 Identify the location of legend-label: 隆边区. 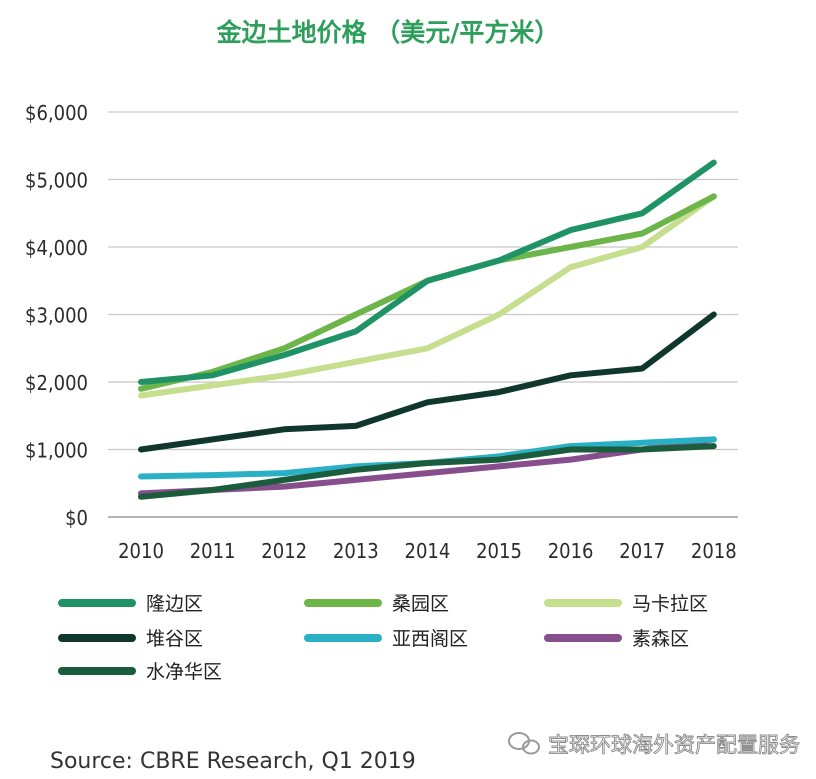
(174, 604).